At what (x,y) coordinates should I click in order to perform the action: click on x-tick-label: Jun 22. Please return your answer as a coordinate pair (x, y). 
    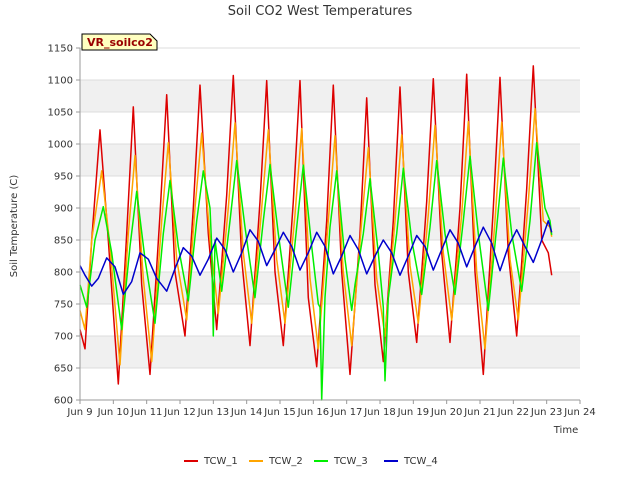
    Looking at the image, I should click on (513, 412).